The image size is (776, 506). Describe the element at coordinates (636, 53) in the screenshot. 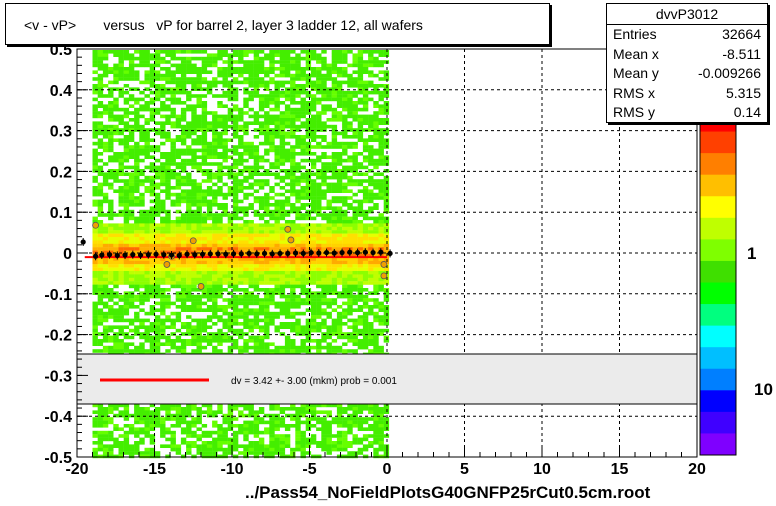

I see `stats-key: Mean x` at that location.